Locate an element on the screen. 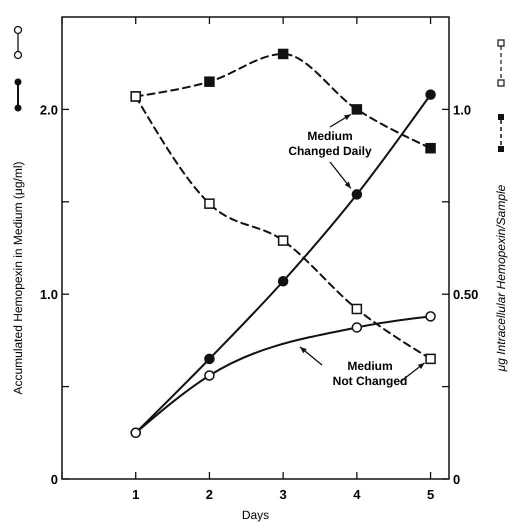 The width and height of the screenshot is (514, 523). x-tick-label: 4 is located at coordinates (357, 494).